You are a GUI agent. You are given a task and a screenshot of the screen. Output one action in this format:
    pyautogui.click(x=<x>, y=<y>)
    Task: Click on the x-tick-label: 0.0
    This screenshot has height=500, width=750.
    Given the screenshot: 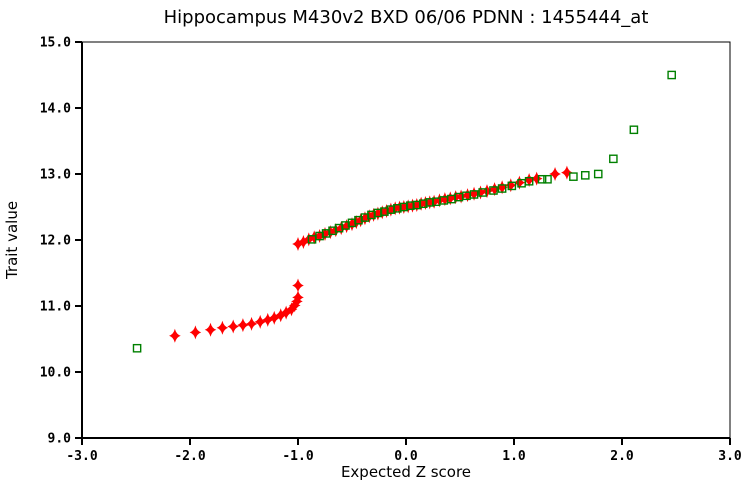 What is the action you would take?
    pyautogui.click(x=406, y=456)
    